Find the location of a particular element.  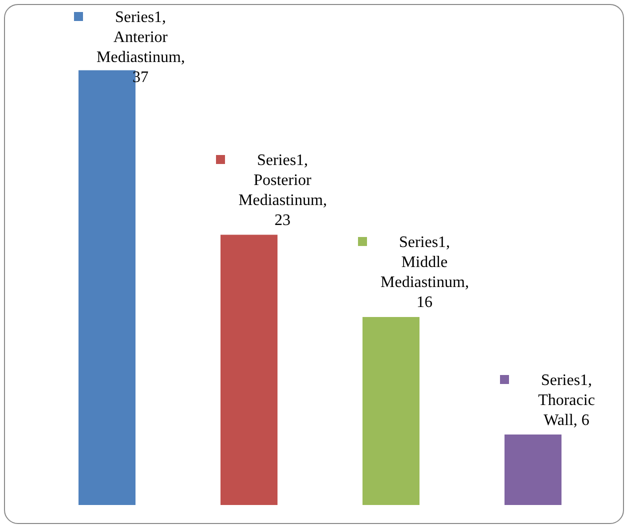

data-label: Series1, Thoracic Wall, 6 is located at coordinates (566, 400).